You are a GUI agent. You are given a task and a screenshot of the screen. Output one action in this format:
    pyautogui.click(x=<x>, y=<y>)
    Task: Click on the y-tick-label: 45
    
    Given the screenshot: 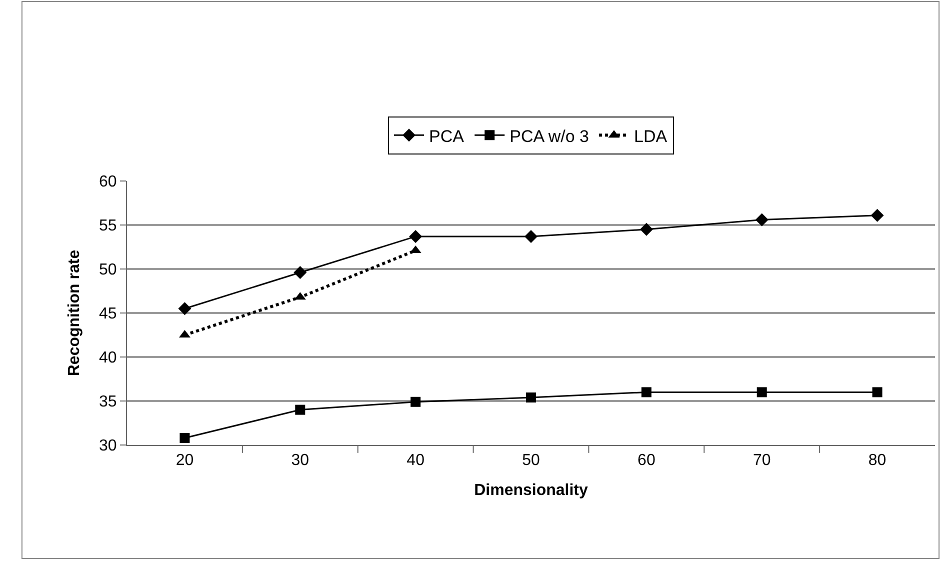 What is the action you would take?
    pyautogui.click(x=108, y=314)
    